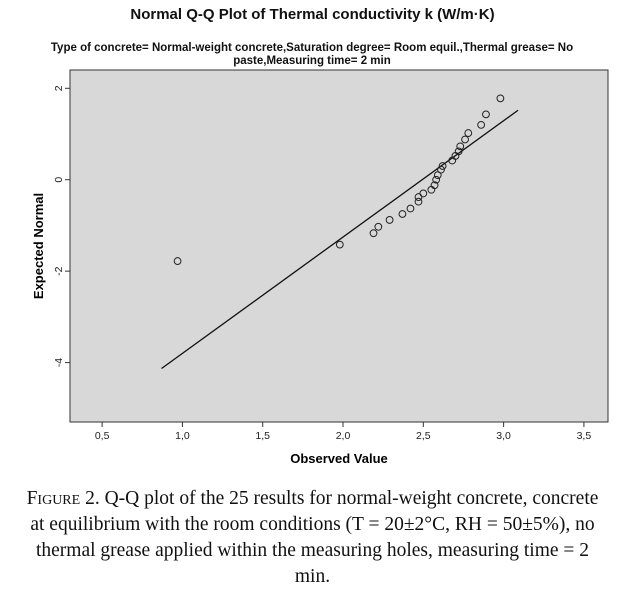 The width and height of the screenshot is (625, 607). Describe the element at coordinates (423, 436) in the screenshot. I see `x-tick-label: 2,5` at that location.